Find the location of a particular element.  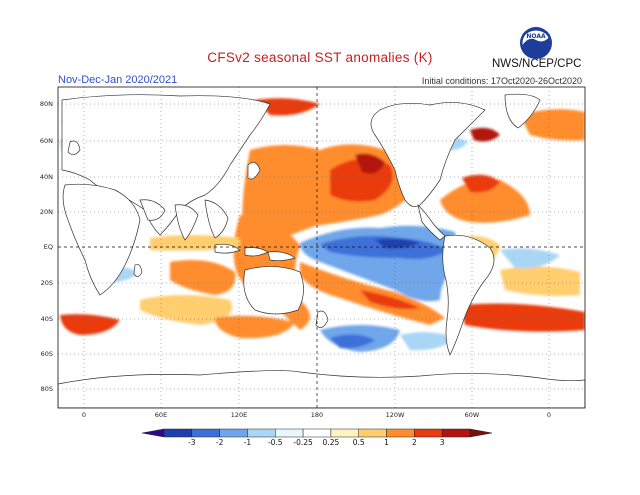

longitude-labels: 0 60E 120E 180 120W 60W 0 is located at coordinates (316, 415).